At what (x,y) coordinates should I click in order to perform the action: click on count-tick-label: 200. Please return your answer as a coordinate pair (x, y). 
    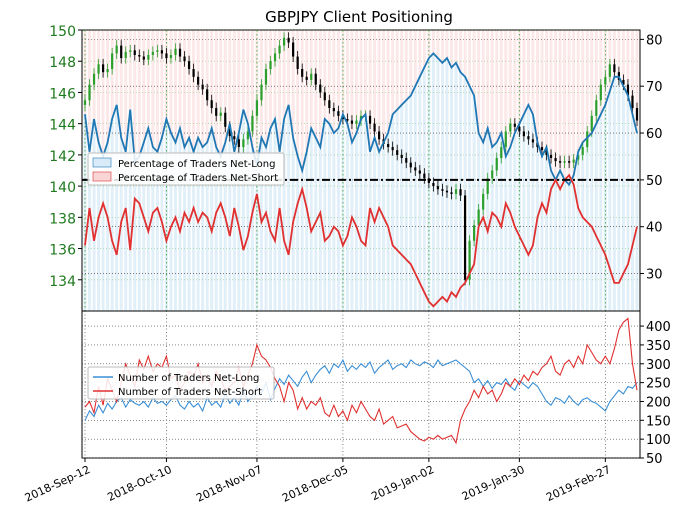
    Looking at the image, I should click on (658, 402).